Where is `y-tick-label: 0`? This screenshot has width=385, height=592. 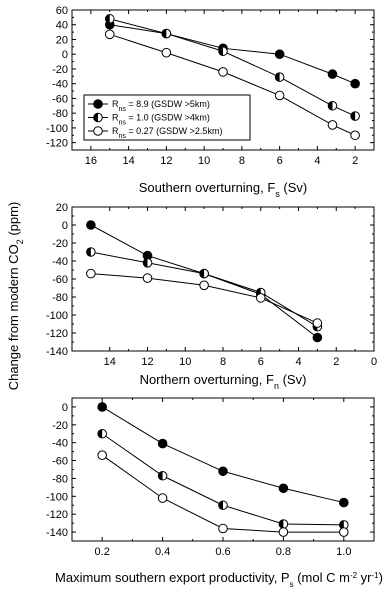
y-tick-label: 0 is located at coordinates (65, 408).